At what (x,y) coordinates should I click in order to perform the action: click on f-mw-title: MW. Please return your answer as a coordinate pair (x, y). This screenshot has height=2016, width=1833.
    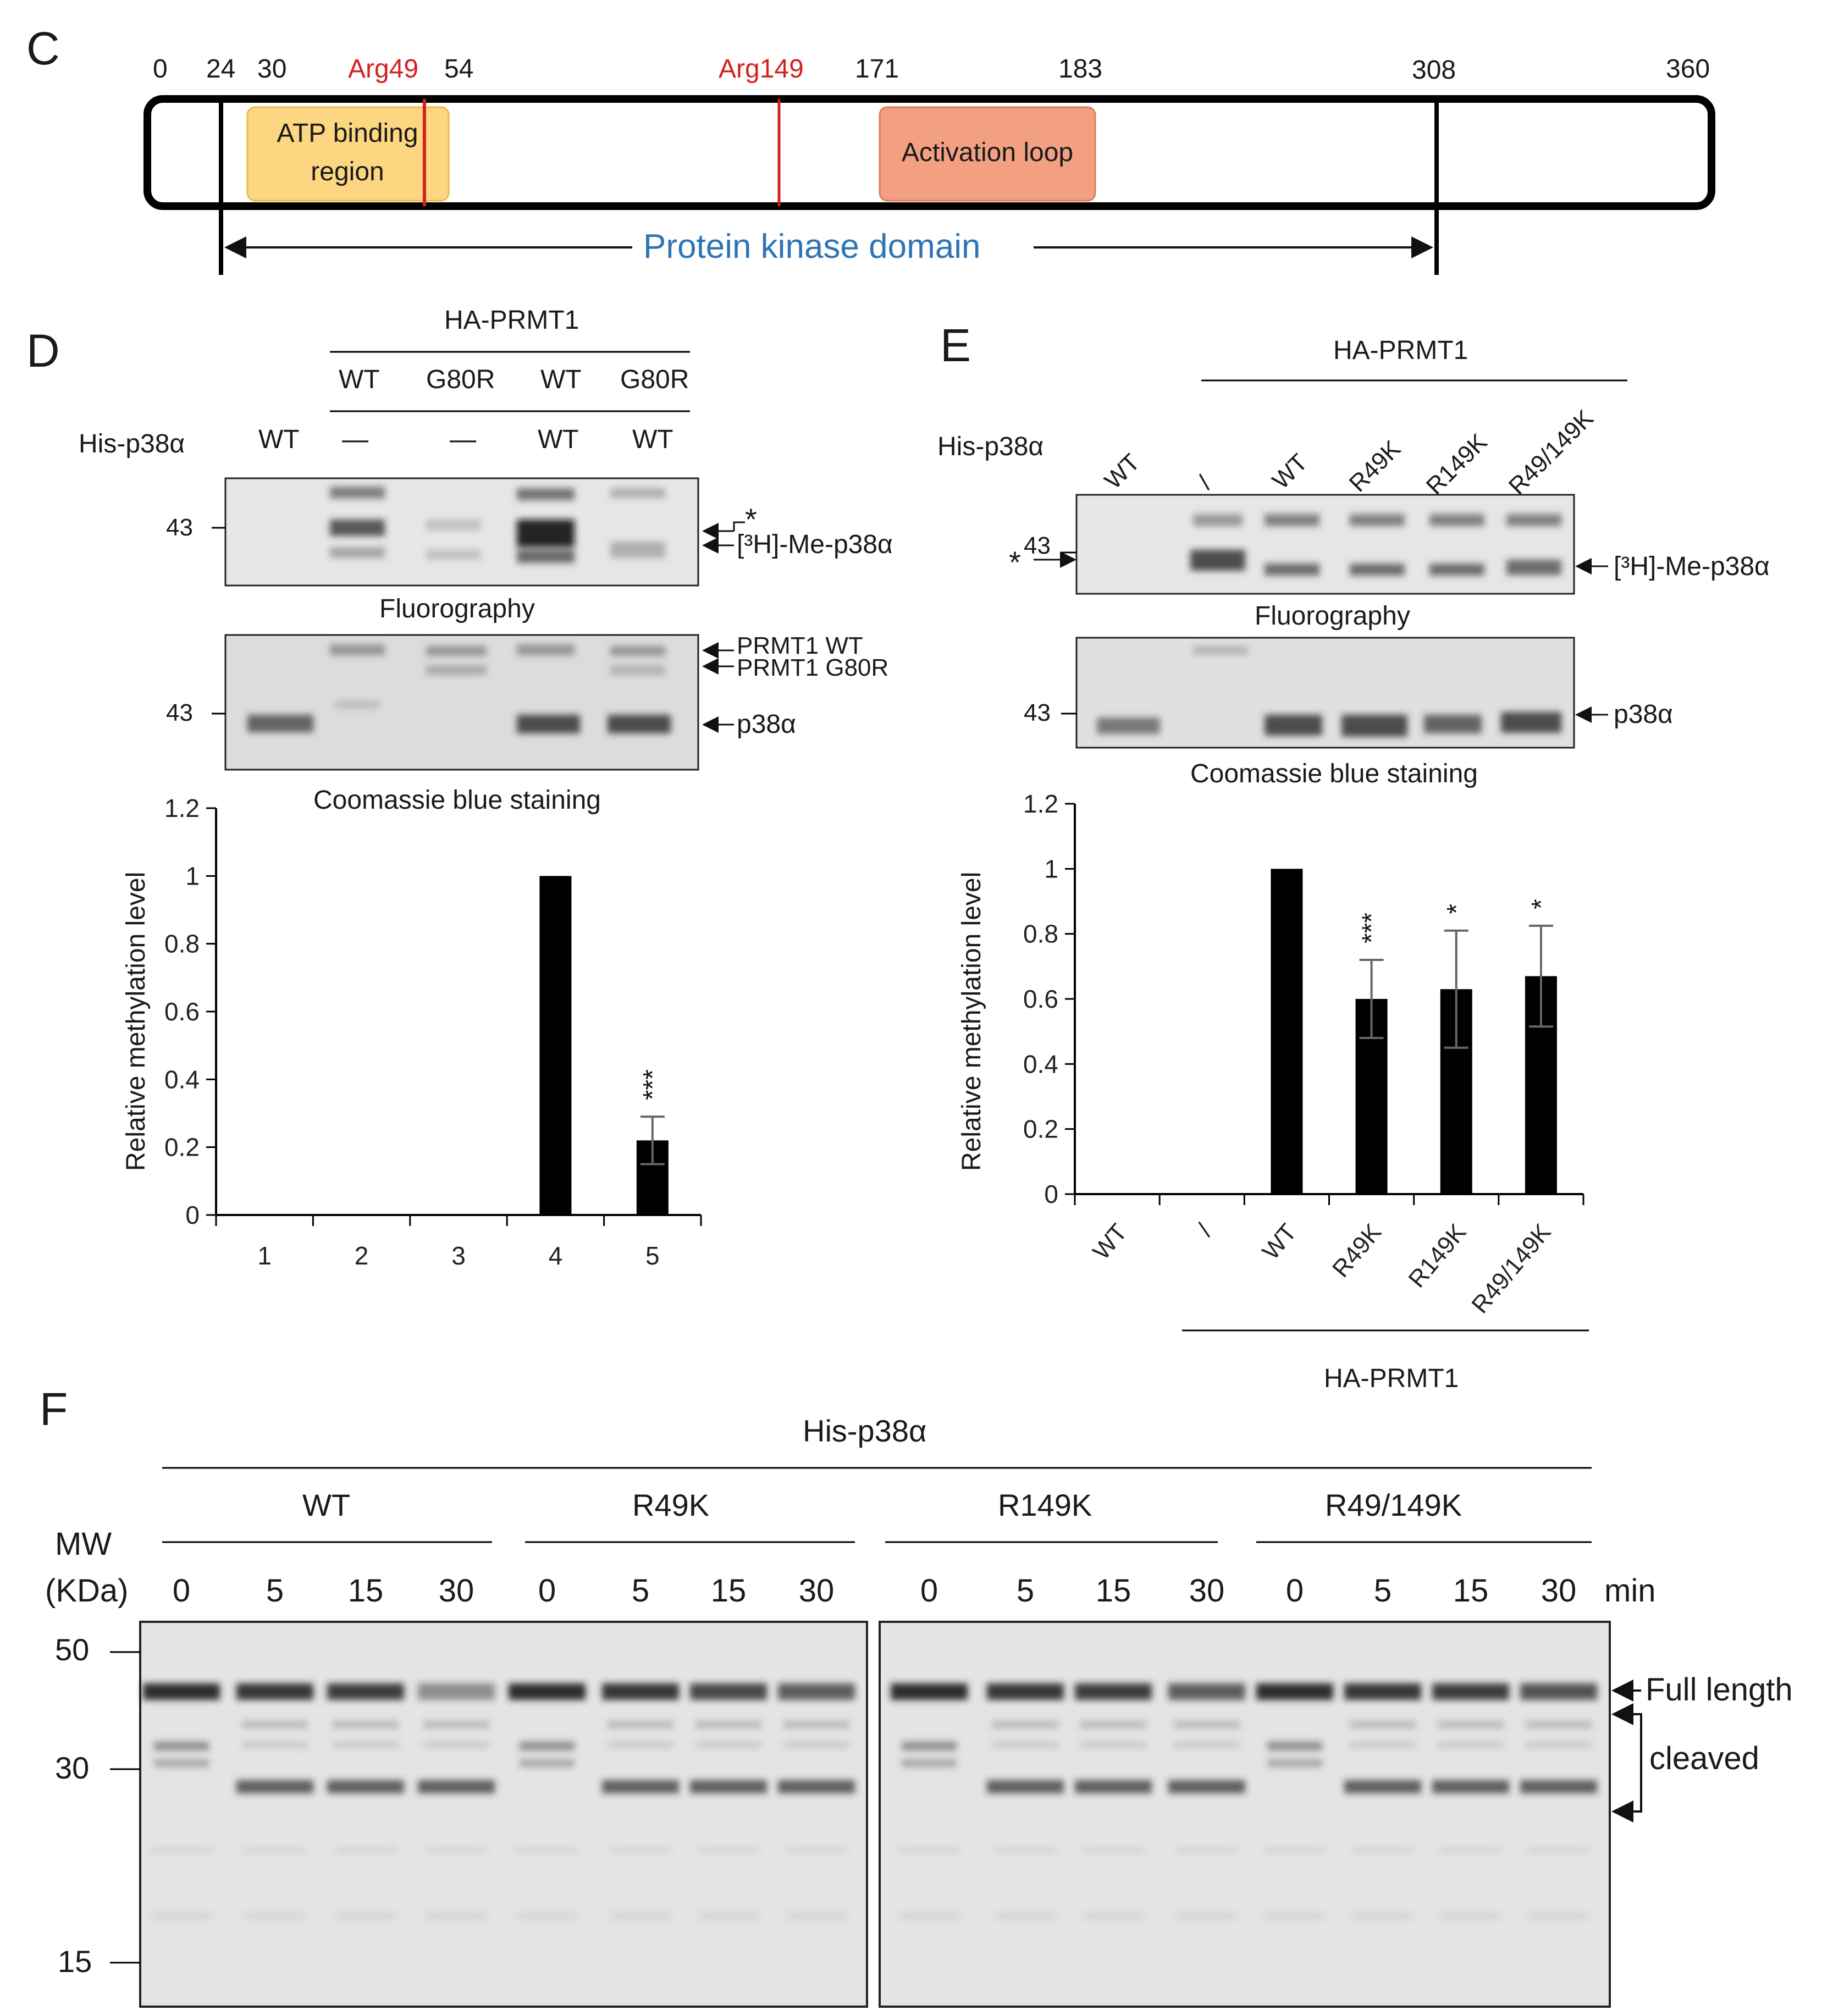
    Looking at the image, I should click on (83, 1544).